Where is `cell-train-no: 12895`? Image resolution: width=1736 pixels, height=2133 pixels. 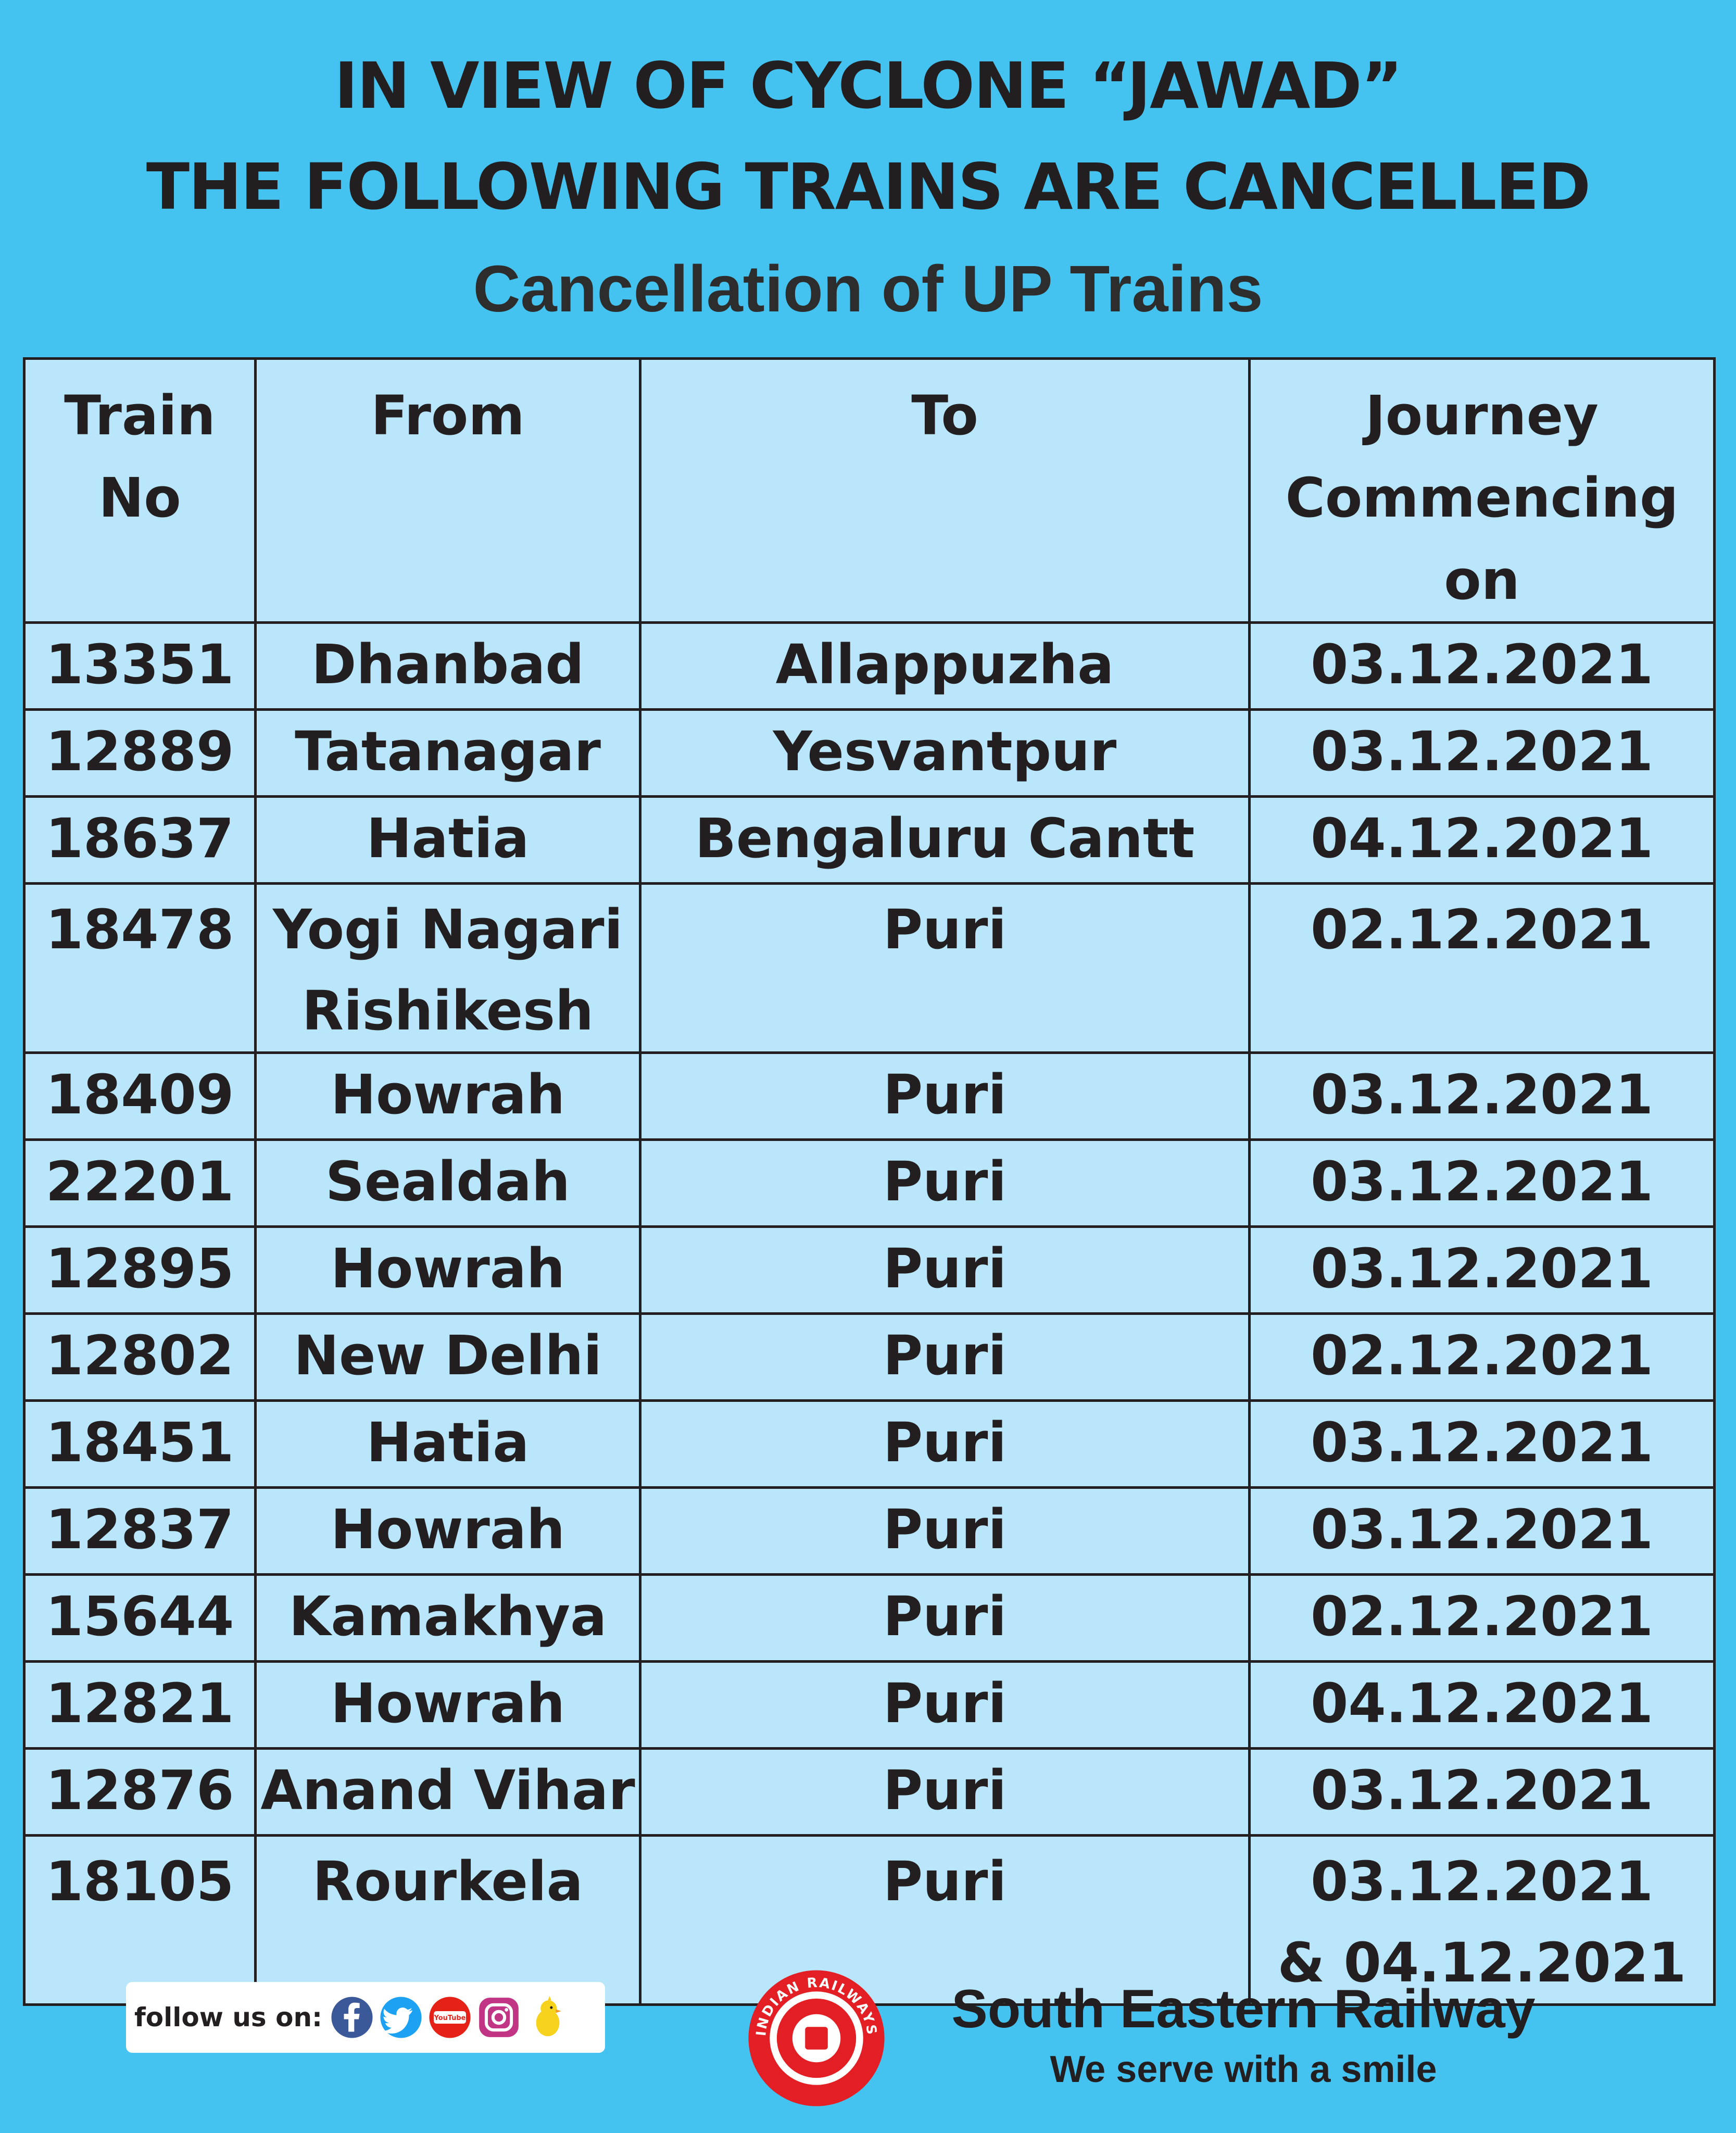 cell-train-no: 12895 is located at coordinates (140, 1270).